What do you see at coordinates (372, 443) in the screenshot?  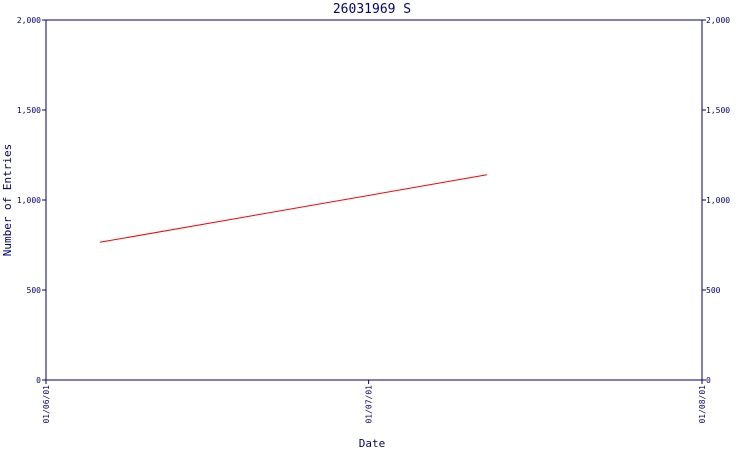 I see `x-axis-label: Date` at bounding box center [372, 443].